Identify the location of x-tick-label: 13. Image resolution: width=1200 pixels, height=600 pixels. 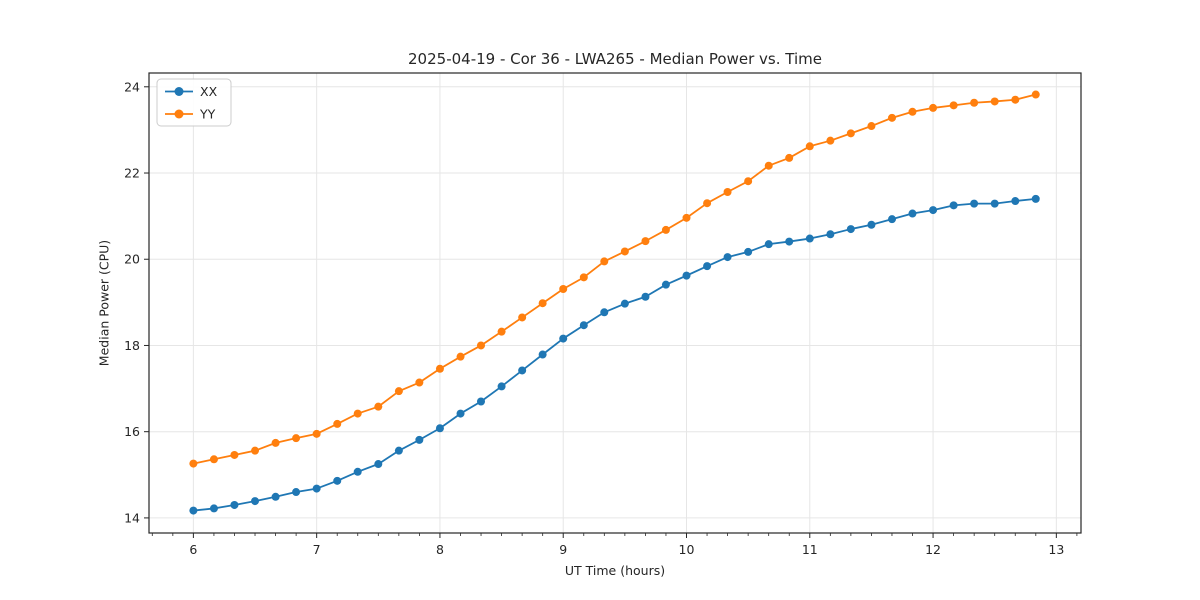
(1056, 549).